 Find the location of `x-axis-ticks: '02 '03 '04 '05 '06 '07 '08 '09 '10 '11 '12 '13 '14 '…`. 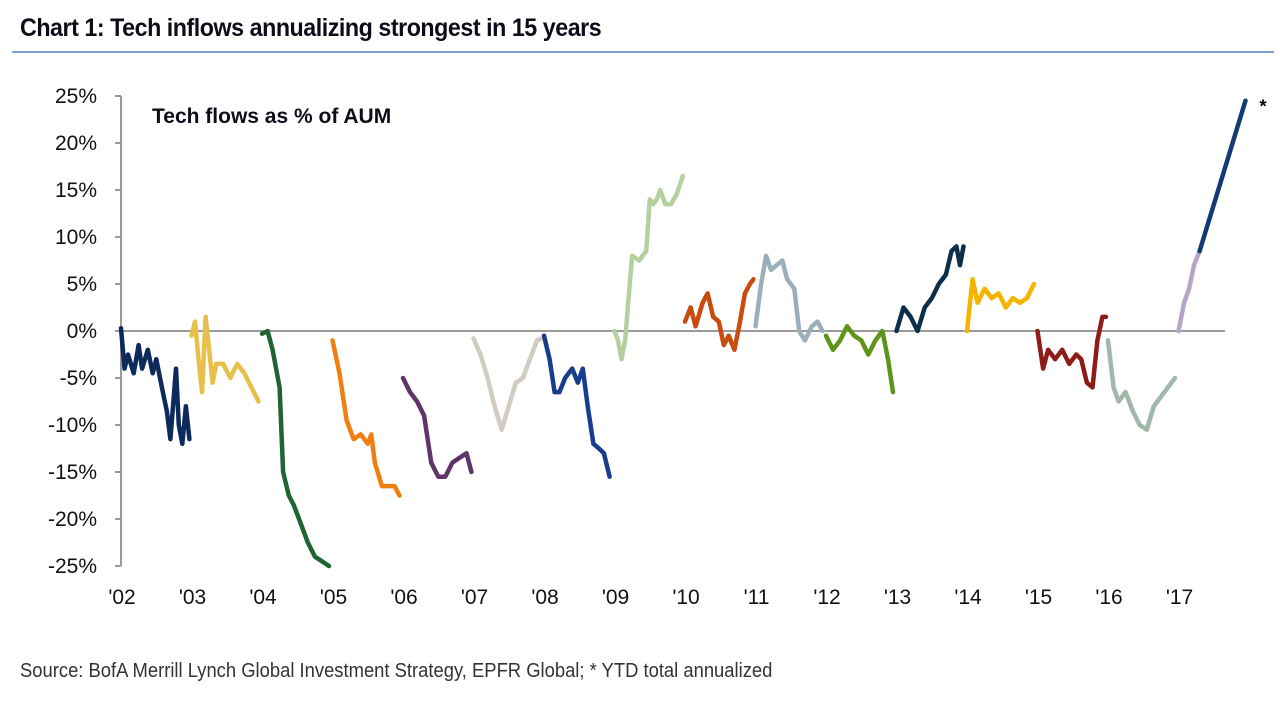

x-axis-ticks: '02 '03 '04 '05 '06 '07 '08 '09 '10 '11 '12 '13 '14 '… is located at coordinates (650, 597).